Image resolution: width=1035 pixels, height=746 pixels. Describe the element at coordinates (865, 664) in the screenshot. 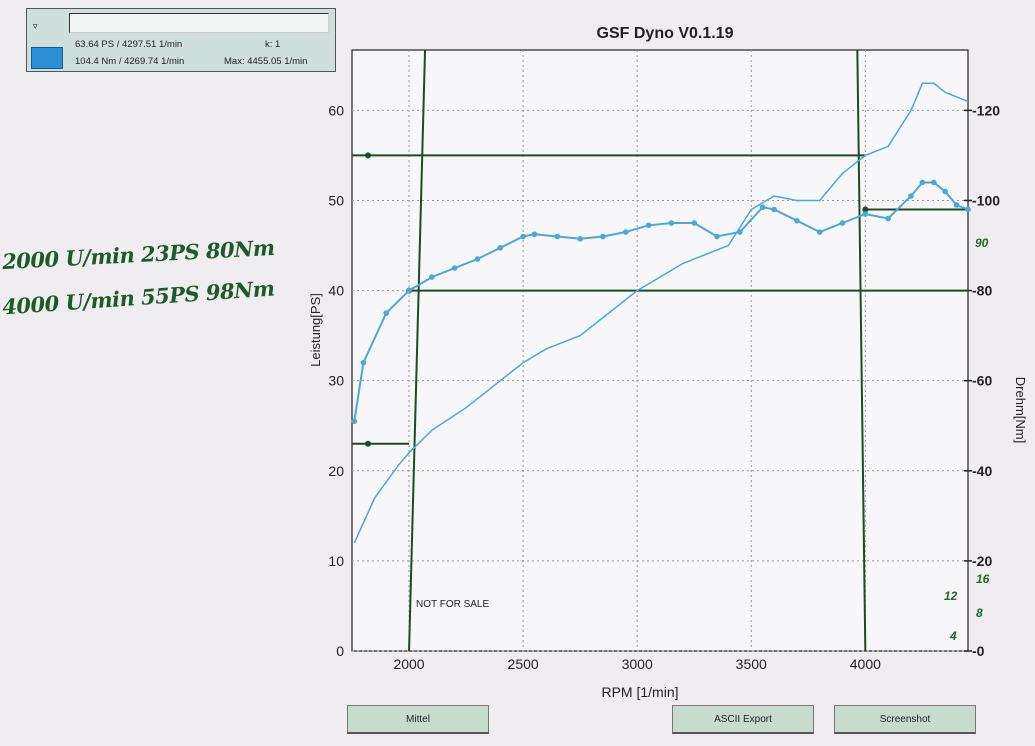

I see `x-tick-label: 4000` at that location.